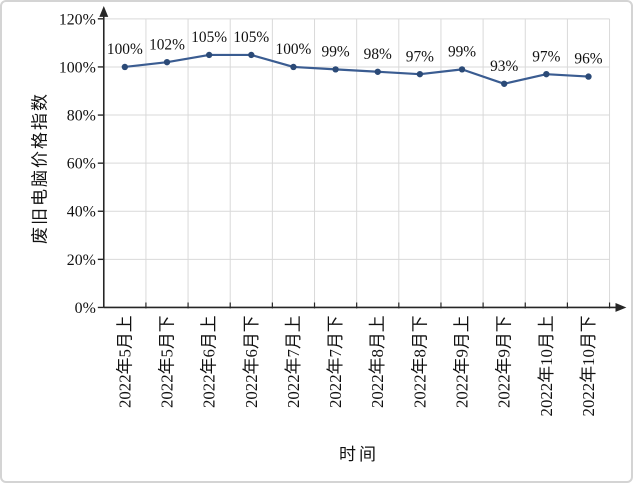  What do you see at coordinates (167, 44) in the screenshot?
I see `data-label: 102%` at bounding box center [167, 44].